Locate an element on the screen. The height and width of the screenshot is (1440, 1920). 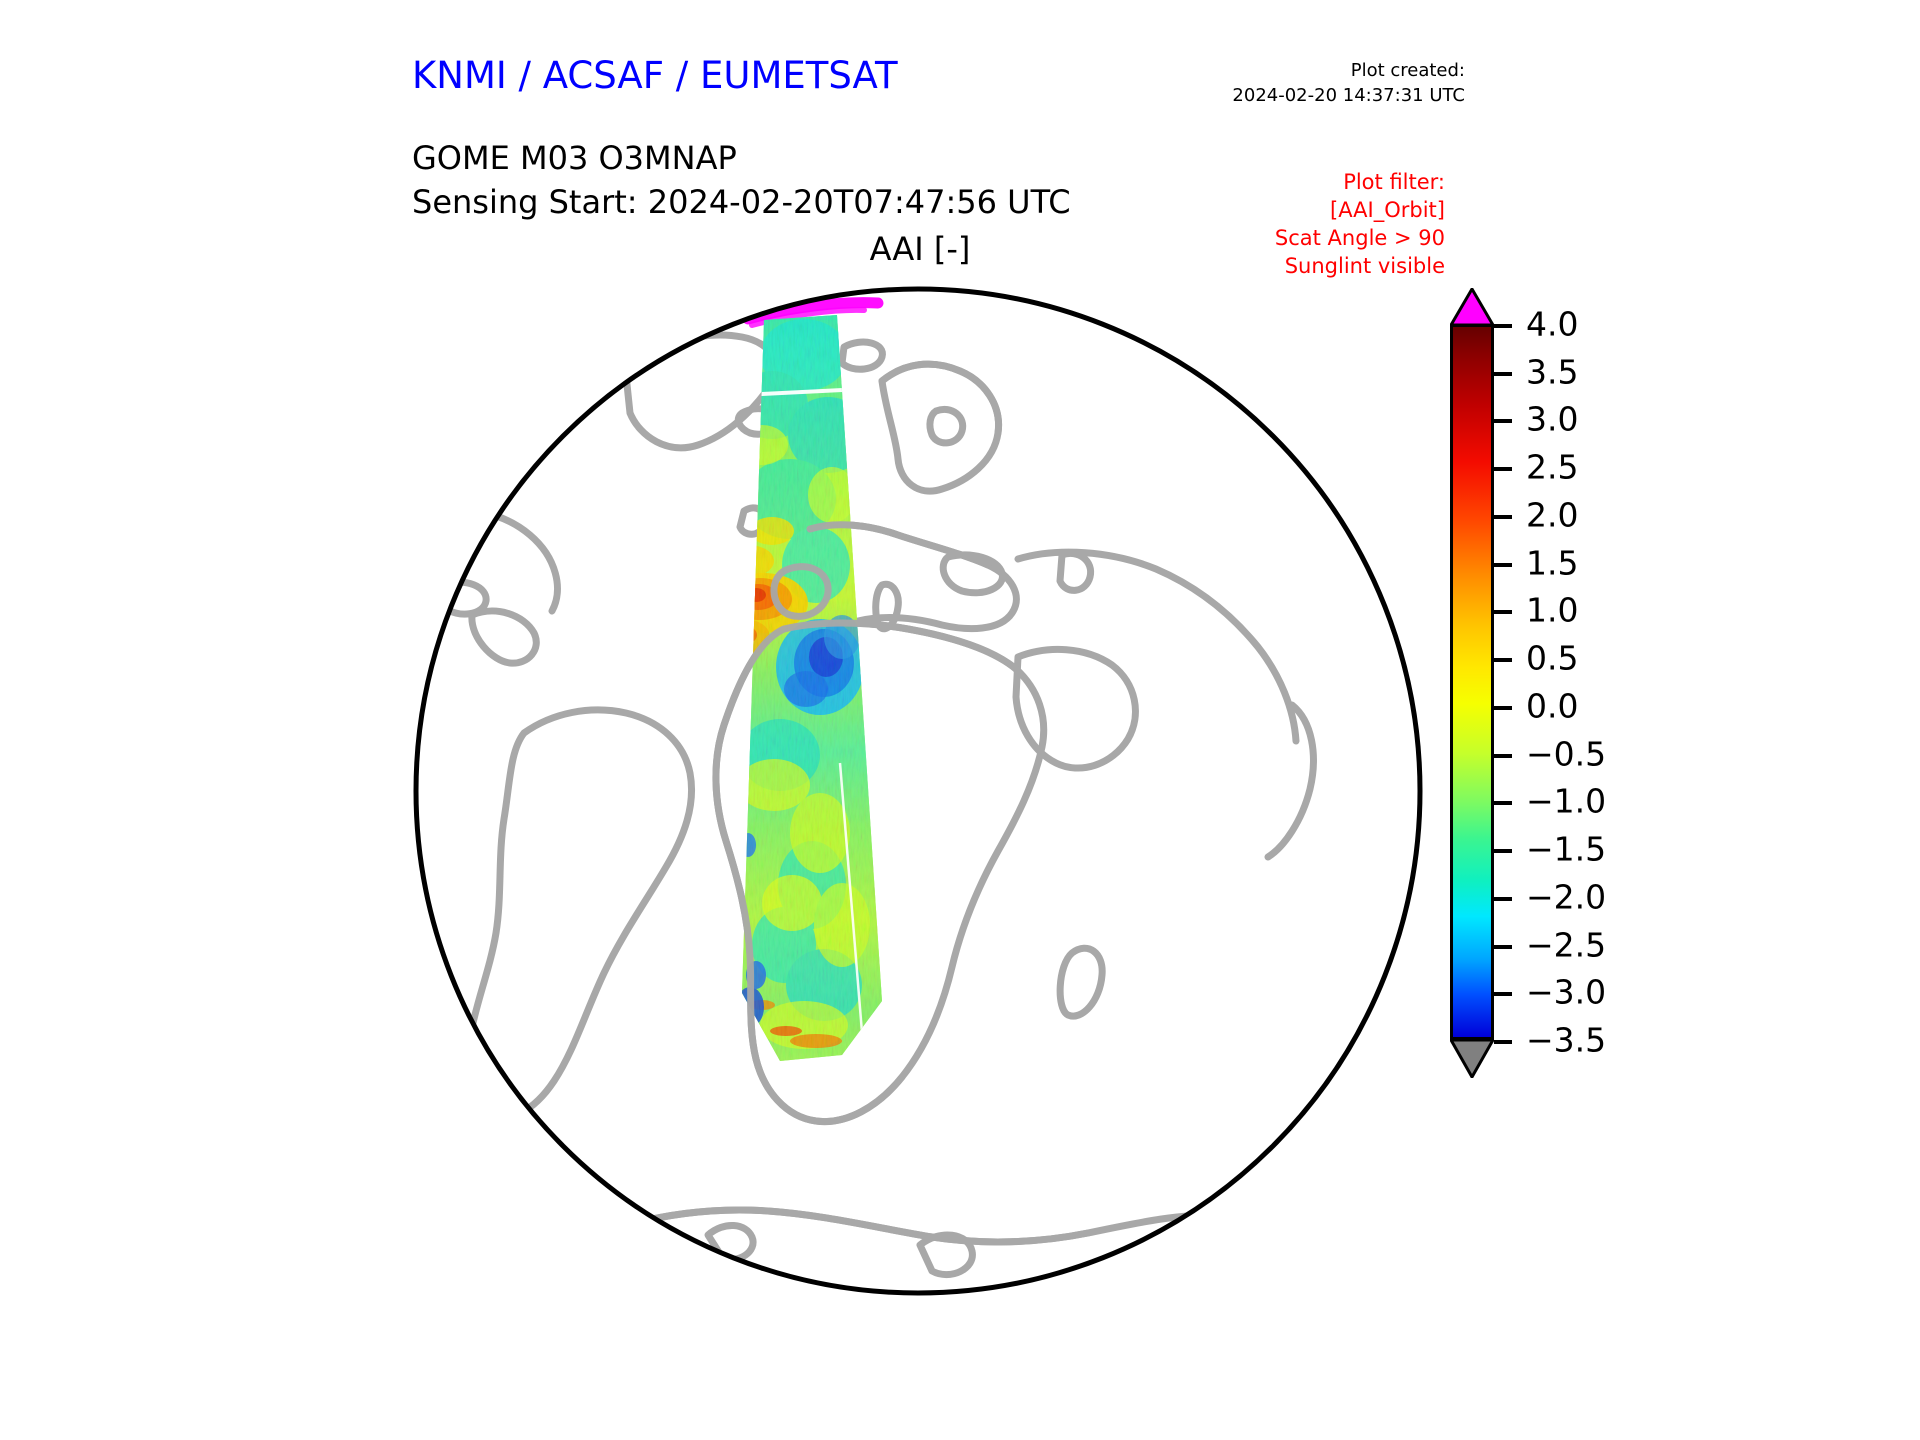
colorbar-tick-label: 0.5 is located at coordinates (1552, 658).